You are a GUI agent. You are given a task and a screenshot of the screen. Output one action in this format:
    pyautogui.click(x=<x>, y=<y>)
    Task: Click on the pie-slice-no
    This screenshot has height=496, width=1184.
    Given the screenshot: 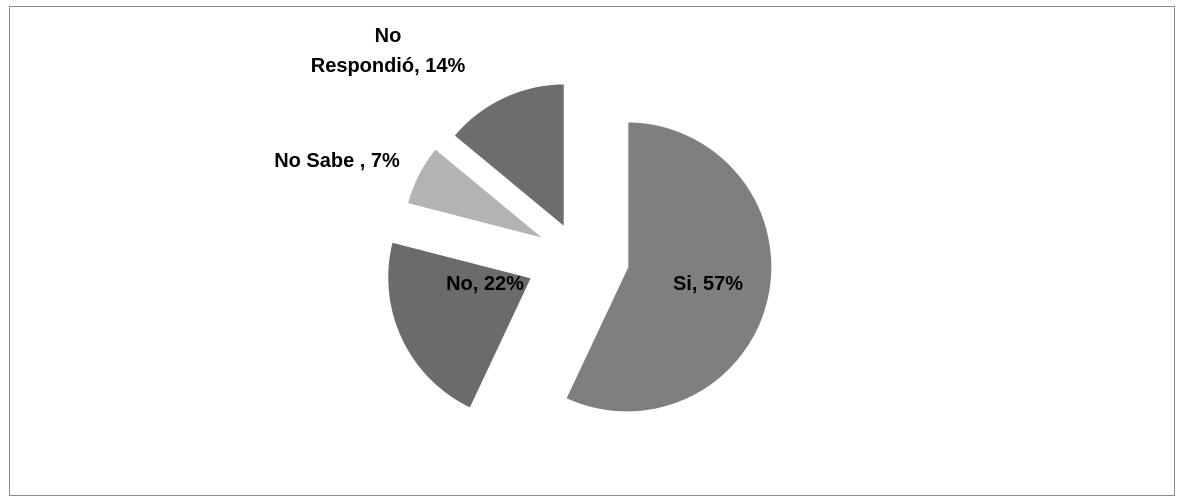 What is the action you would take?
    pyautogui.click(x=460, y=325)
    